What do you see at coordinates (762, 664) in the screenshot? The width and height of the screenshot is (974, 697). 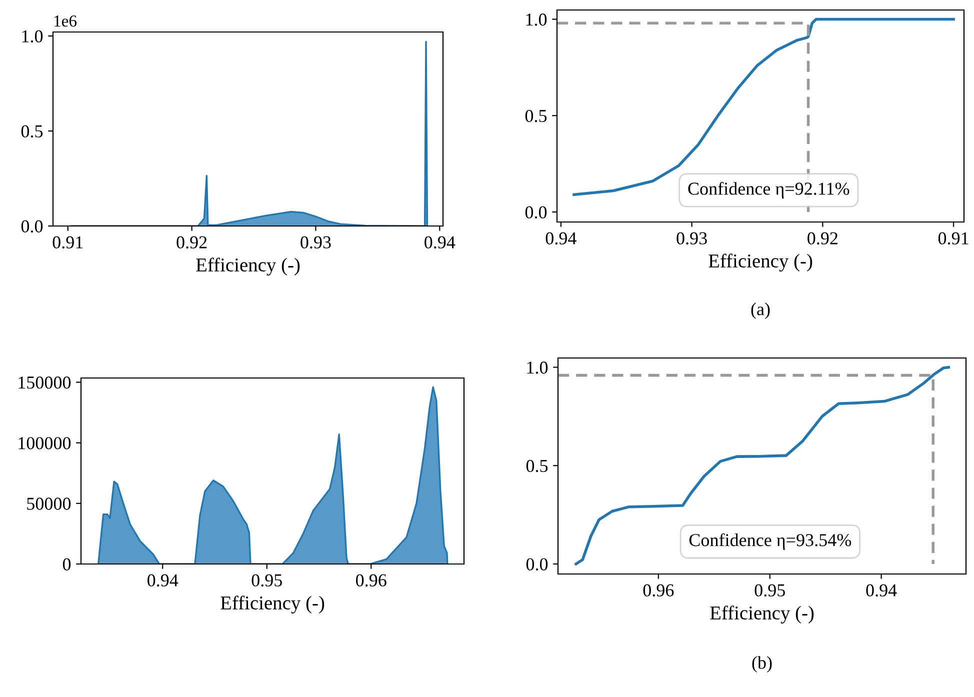 I see `text: (b)` at bounding box center [762, 664].